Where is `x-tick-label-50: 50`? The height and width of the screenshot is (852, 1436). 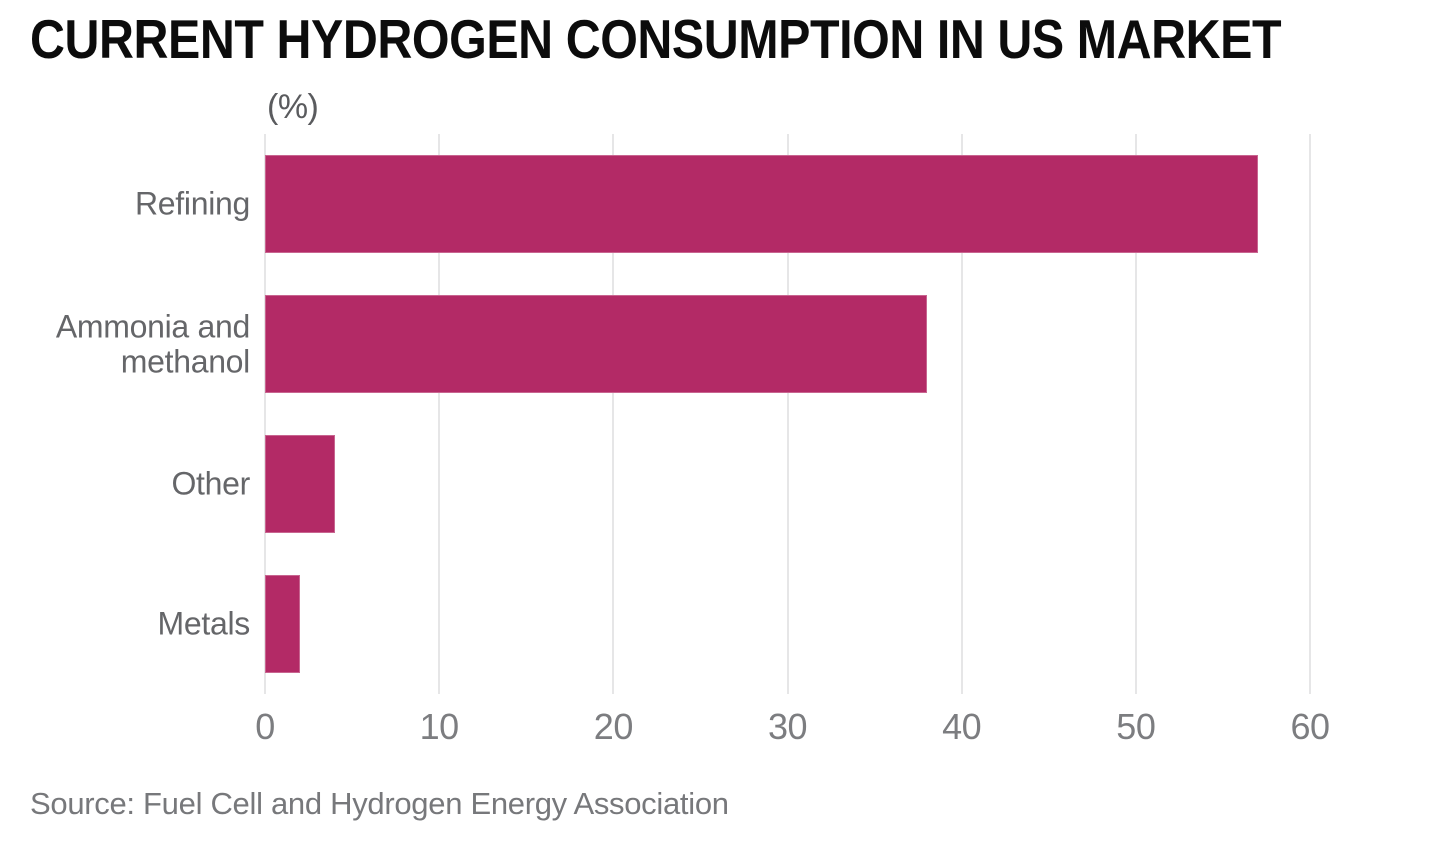 x-tick-label-50: 50 is located at coordinates (1136, 726).